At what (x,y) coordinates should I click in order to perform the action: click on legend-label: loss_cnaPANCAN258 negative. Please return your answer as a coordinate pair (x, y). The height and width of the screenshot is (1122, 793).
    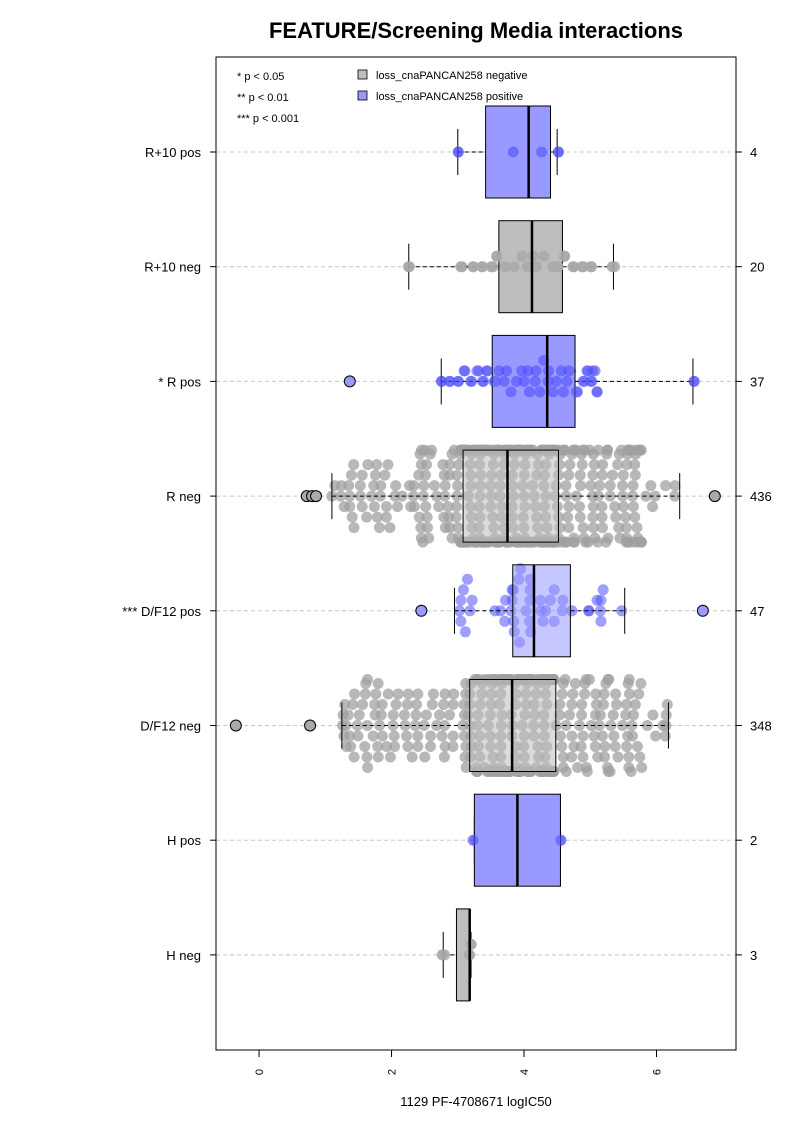
    Looking at the image, I should click on (451, 76).